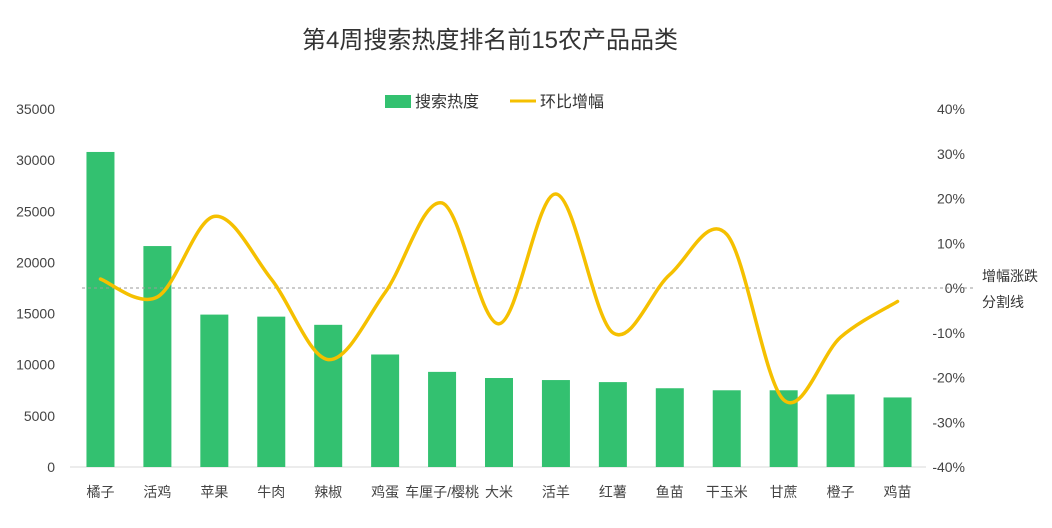  I want to click on right-tick-label: -40%, so click(948, 467).